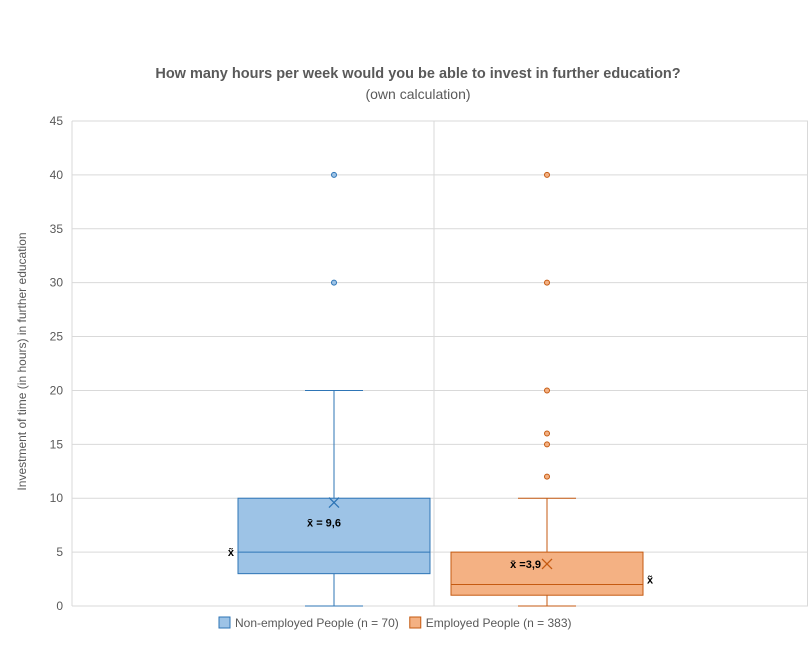 The image size is (808, 653). I want to click on y-tick-label: 0, so click(59, 606).